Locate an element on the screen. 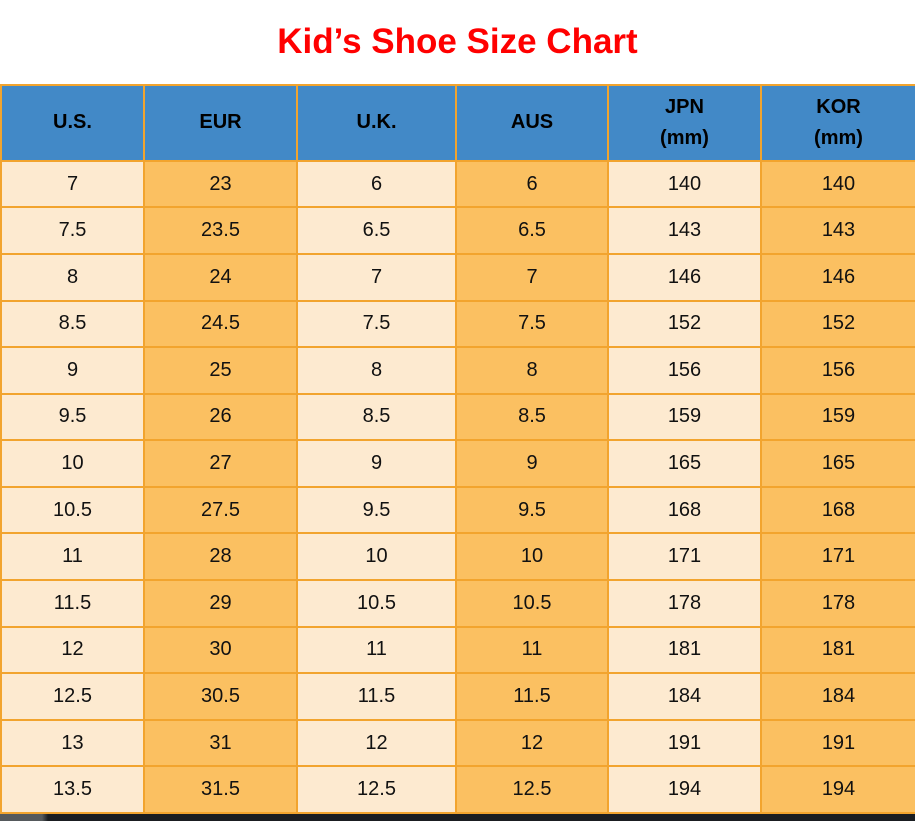 This screenshot has height=821, width=915. table-cell: 30 is located at coordinates (220, 650).